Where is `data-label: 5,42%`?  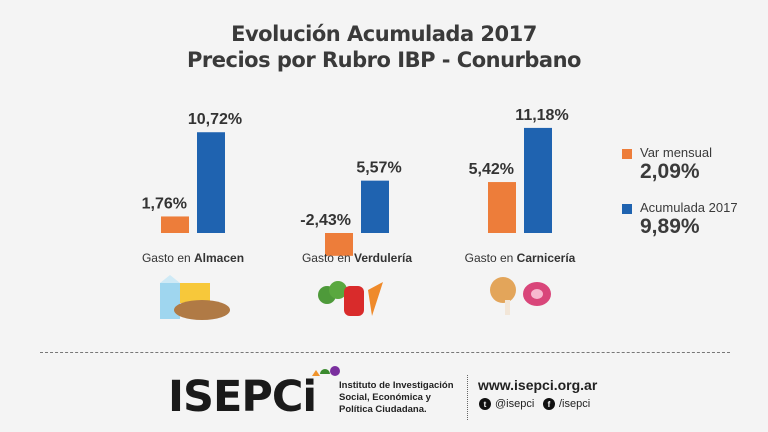
data-label: 5,42% is located at coordinates (491, 169).